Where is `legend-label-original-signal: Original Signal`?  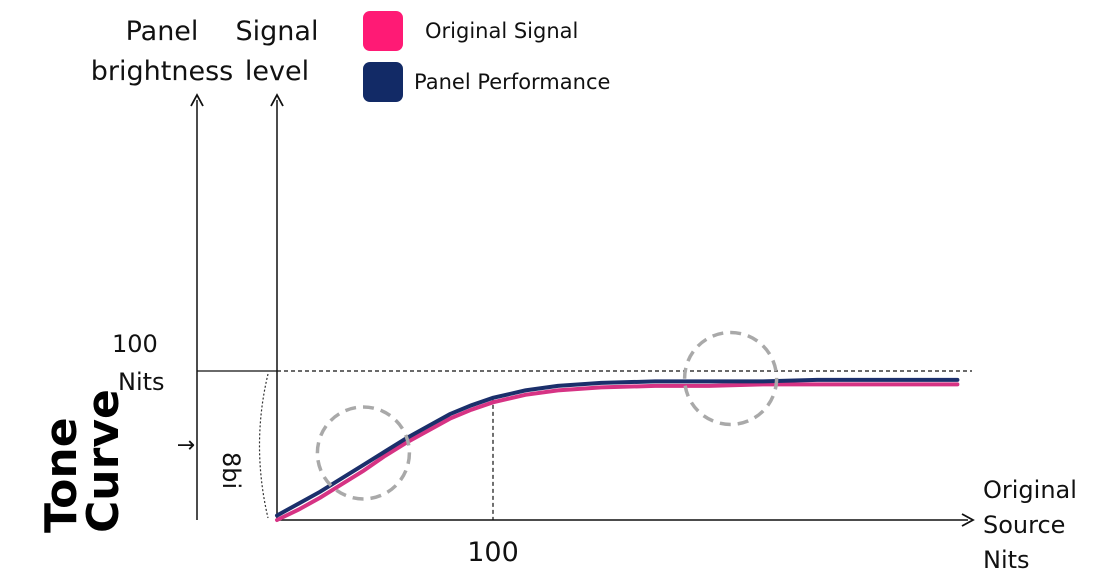 legend-label-original-signal: Original Signal is located at coordinates (501, 31).